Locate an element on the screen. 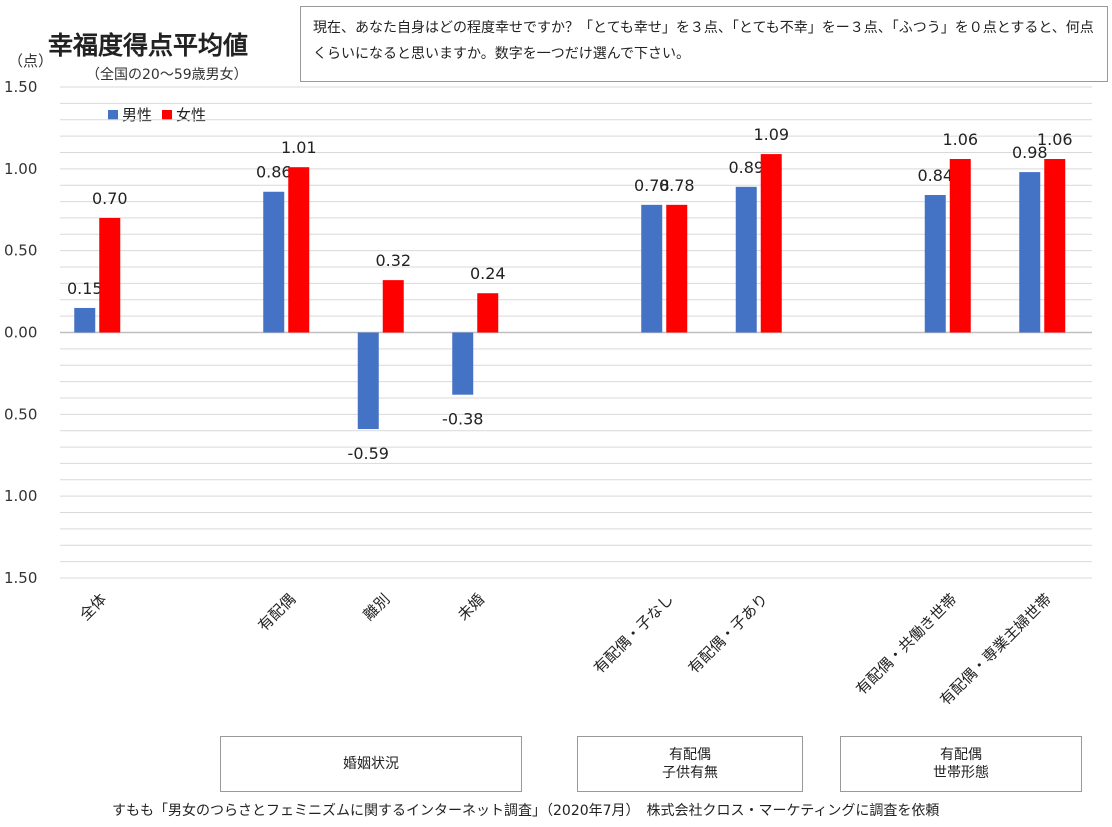  group-box-children: 有配偶 子供有無 is located at coordinates (690, 764).